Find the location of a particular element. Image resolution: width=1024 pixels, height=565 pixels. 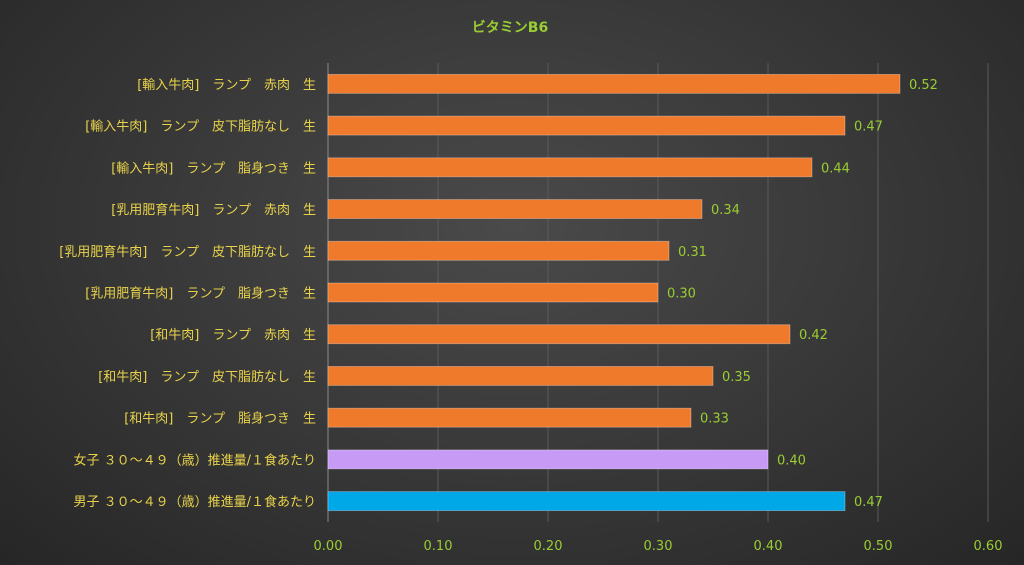

category-label: [和牛肉] ランプ 脂身つき 生 is located at coordinates (220, 419).